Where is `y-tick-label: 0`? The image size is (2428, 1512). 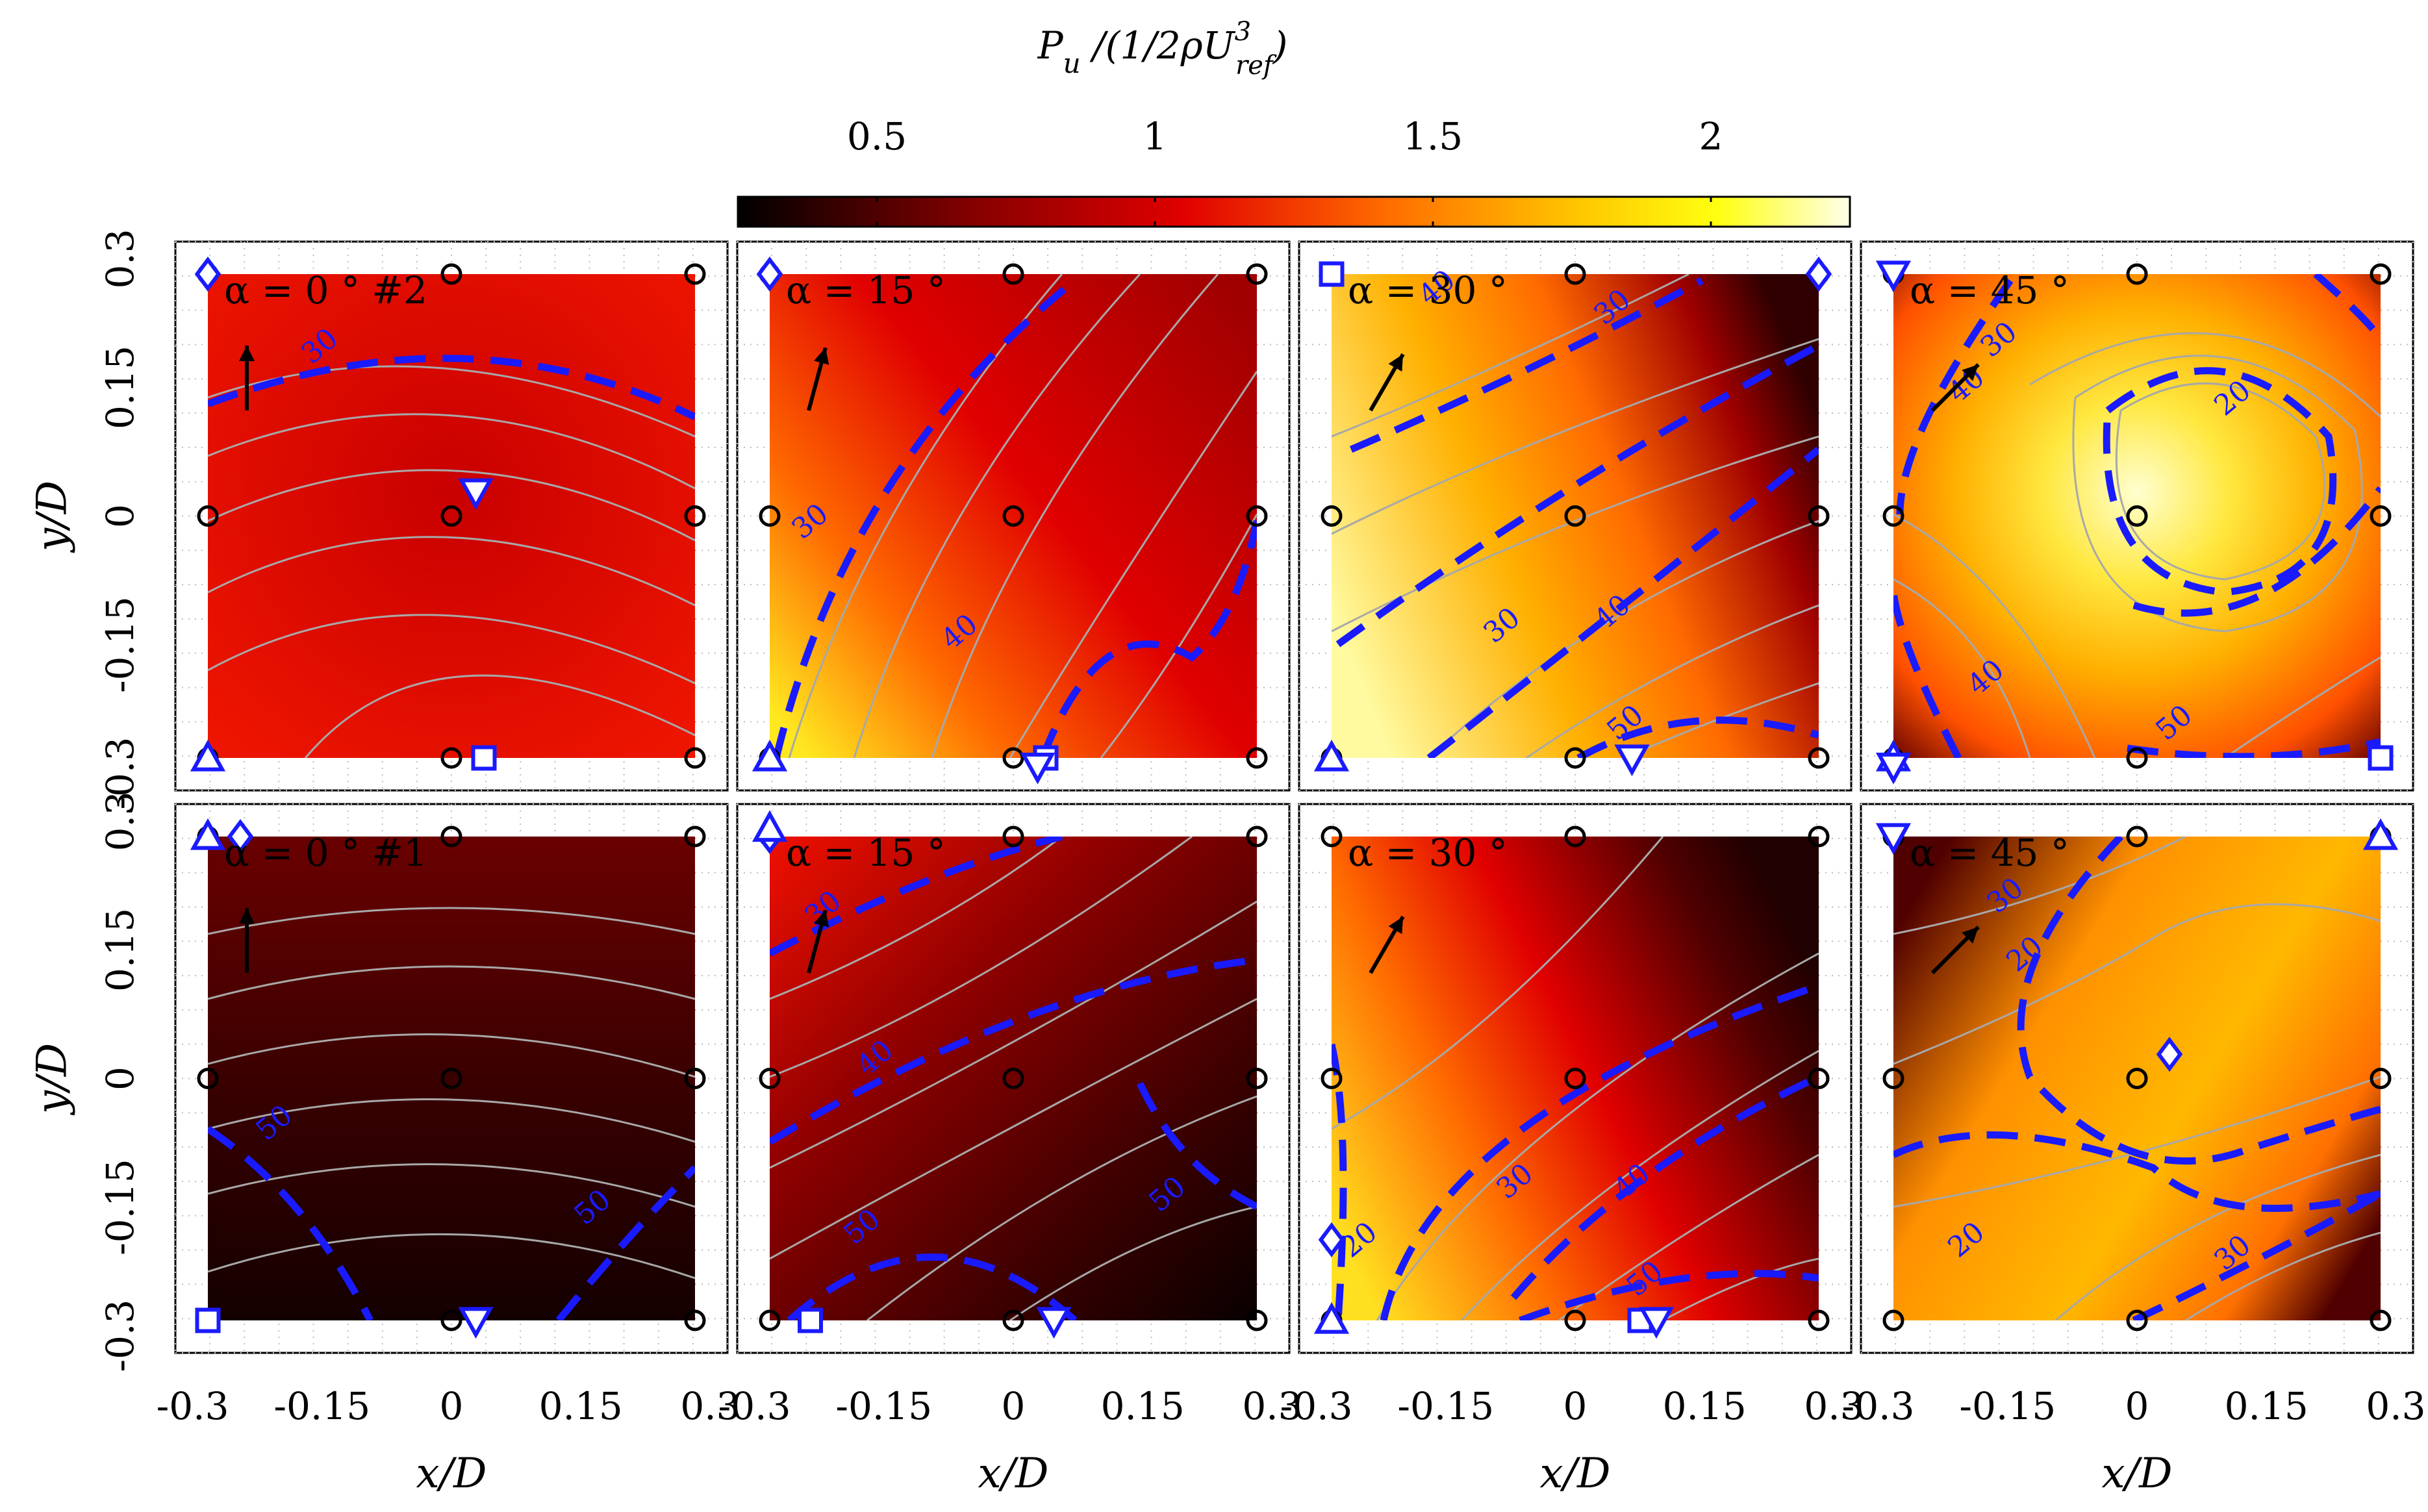 y-tick-label: 0 is located at coordinates (120, 1078).